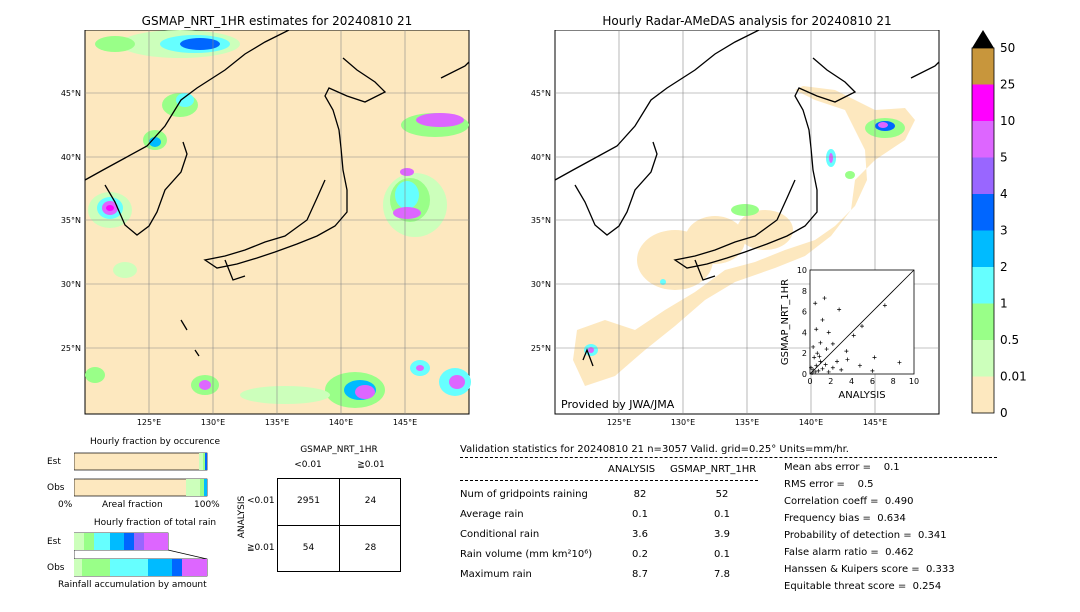 The image size is (1080, 612). What do you see at coordinates (683, 422) in the screenshot?
I see `lon-label: 130°E` at bounding box center [683, 422].